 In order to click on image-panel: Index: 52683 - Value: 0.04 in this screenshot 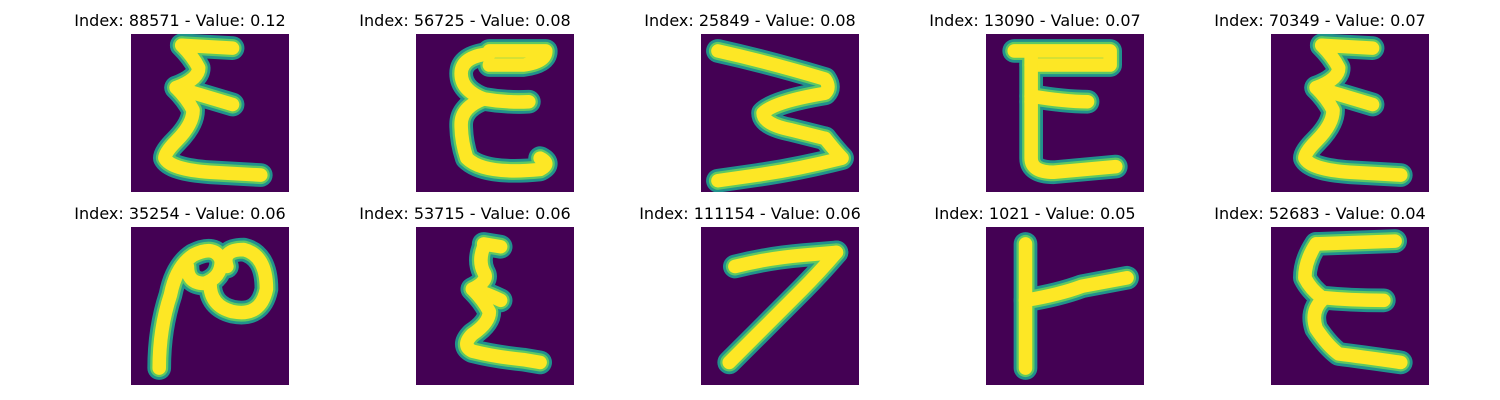, I will do `click(1320, 289)`.